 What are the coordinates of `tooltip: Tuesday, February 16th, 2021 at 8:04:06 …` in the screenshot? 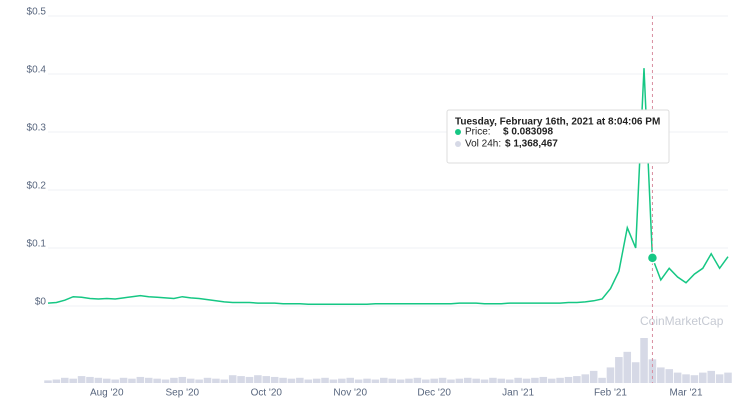 It's located at (558, 136).